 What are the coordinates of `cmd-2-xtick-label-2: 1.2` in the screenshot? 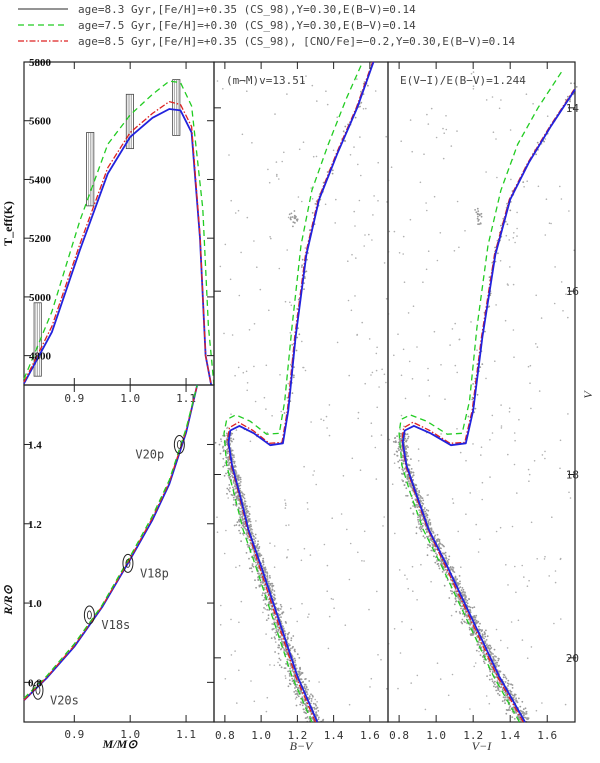 It's located at (297, 735).